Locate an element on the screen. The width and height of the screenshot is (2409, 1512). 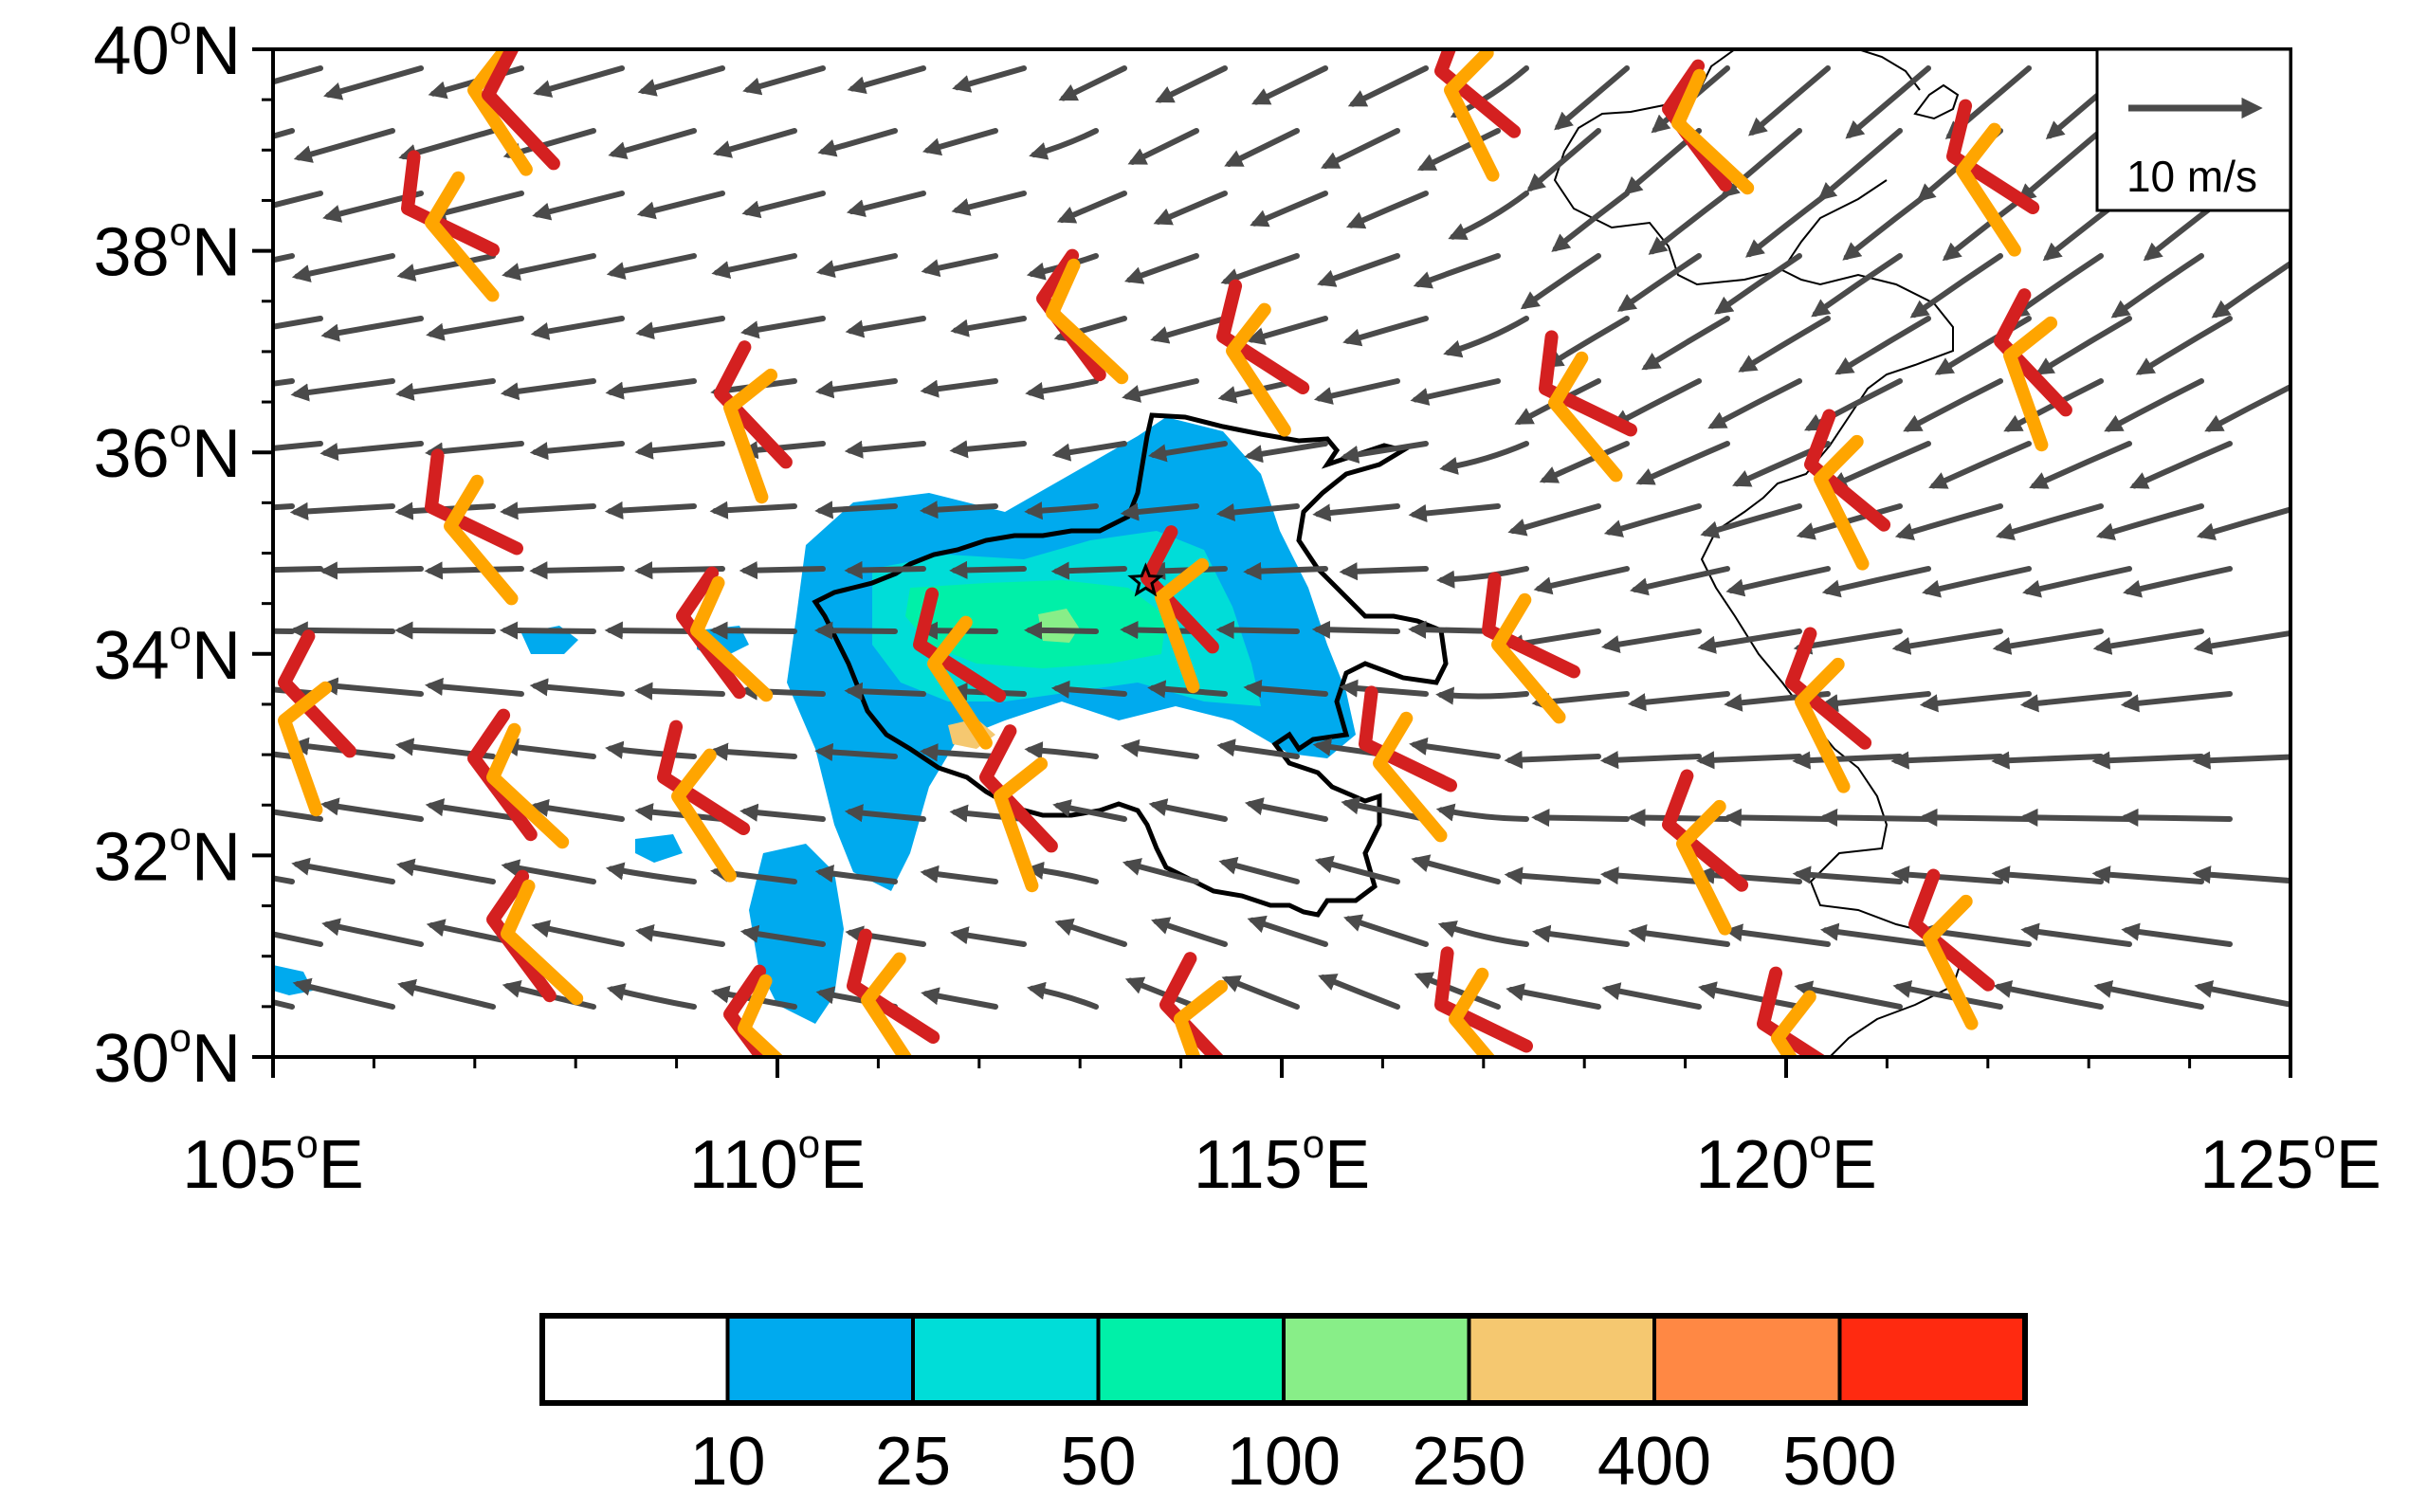
y-tick-label: 38oN is located at coordinates (167, 250).